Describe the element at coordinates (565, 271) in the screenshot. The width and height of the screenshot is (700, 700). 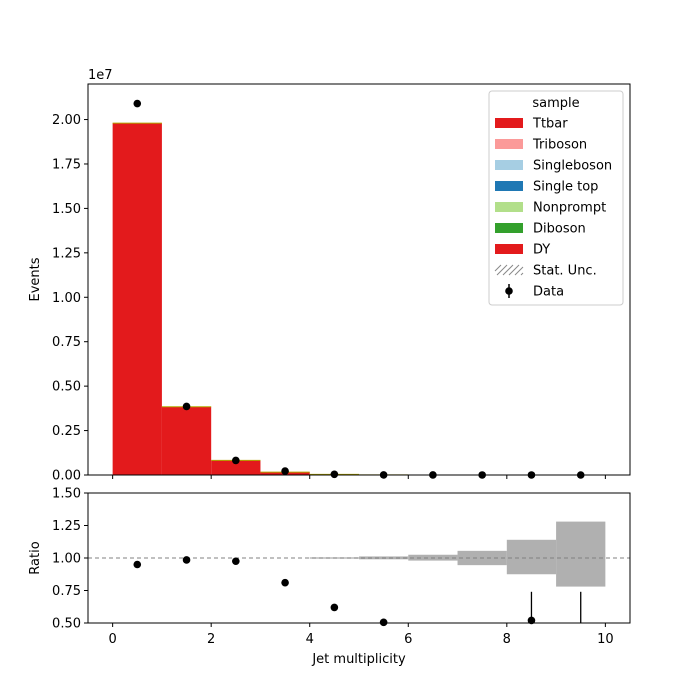
I see `legend-label: Stat. Unc.` at that location.